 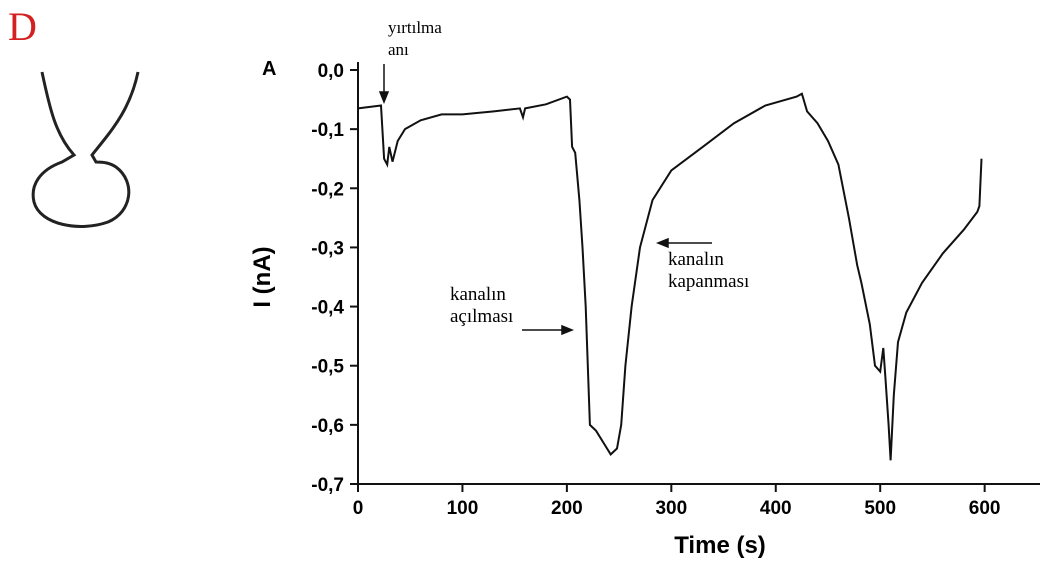 What do you see at coordinates (985, 508) in the screenshot?
I see `x-tick-label: 600` at bounding box center [985, 508].